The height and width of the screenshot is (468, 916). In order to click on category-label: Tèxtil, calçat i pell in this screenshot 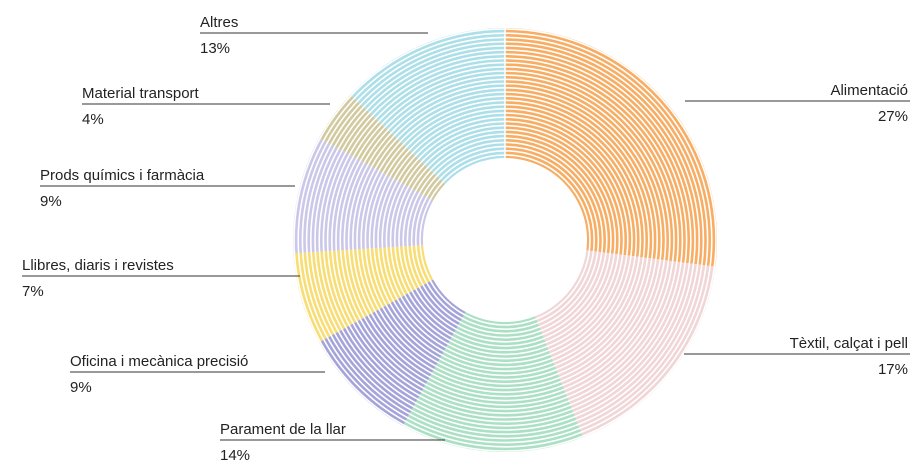, I will do `click(849, 343)`.